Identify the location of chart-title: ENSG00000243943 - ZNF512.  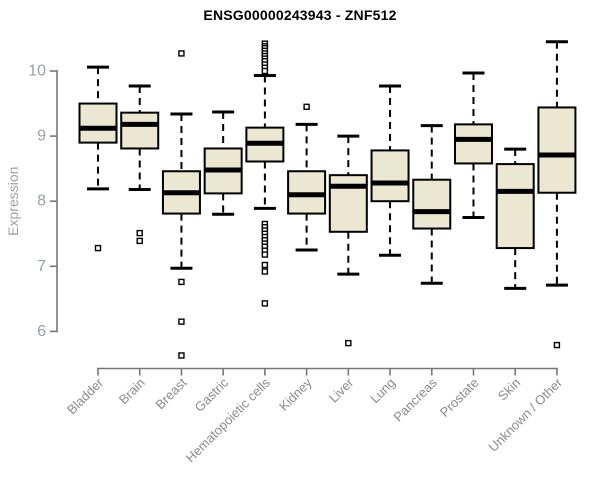
(300, 15).